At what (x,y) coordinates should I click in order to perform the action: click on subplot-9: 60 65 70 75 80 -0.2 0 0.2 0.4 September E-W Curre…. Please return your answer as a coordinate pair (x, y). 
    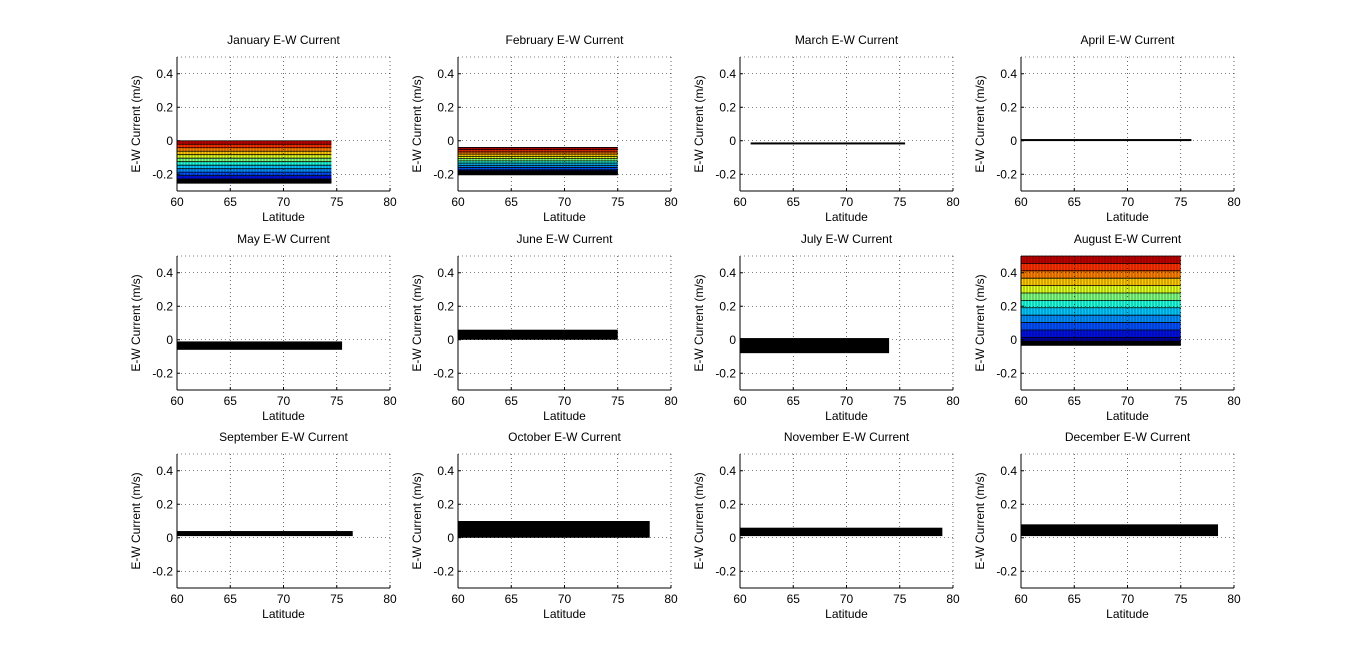
    Looking at the image, I should click on (263, 525).